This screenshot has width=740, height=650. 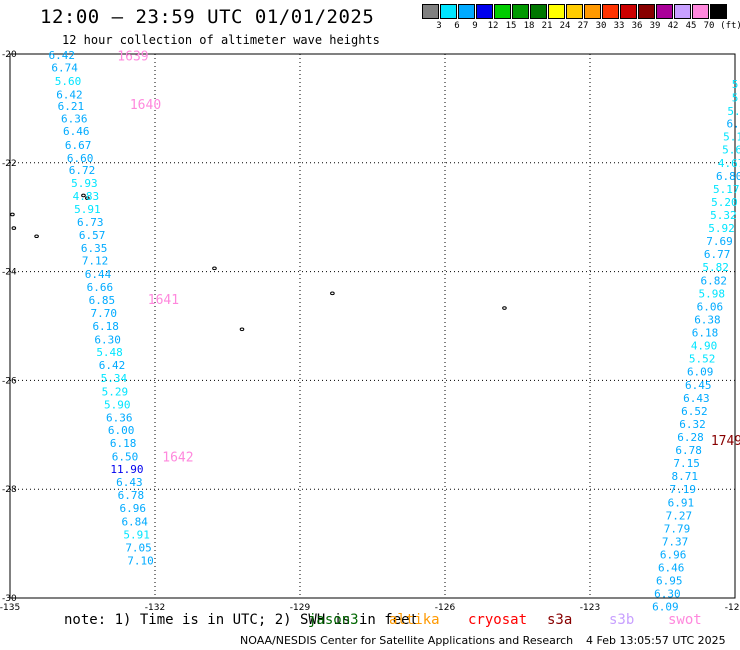 What do you see at coordinates (731, 150) in the screenshot?
I see `swh-value-track2: 5.6` at bounding box center [731, 150].